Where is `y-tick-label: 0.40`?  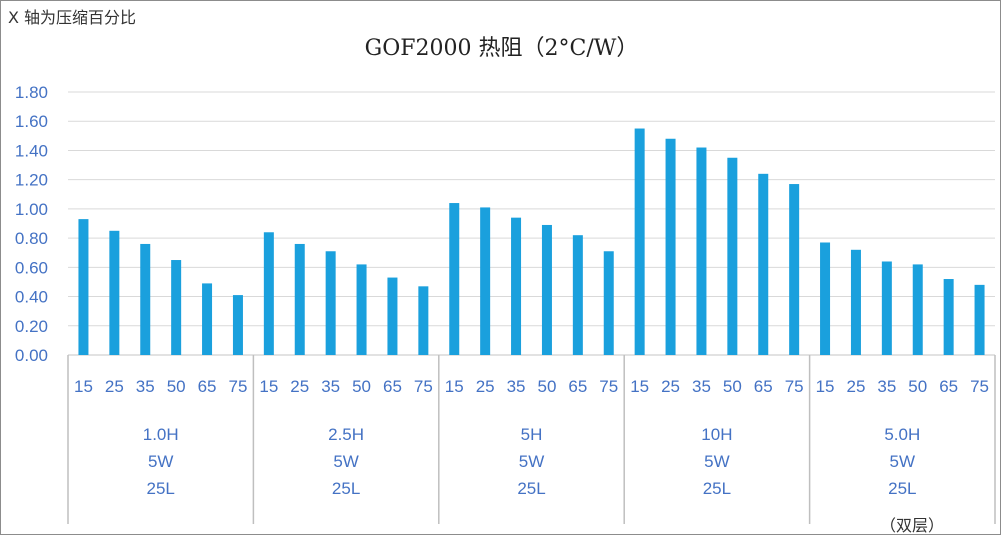 y-tick-label: 0.40 is located at coordinates (31, 297).